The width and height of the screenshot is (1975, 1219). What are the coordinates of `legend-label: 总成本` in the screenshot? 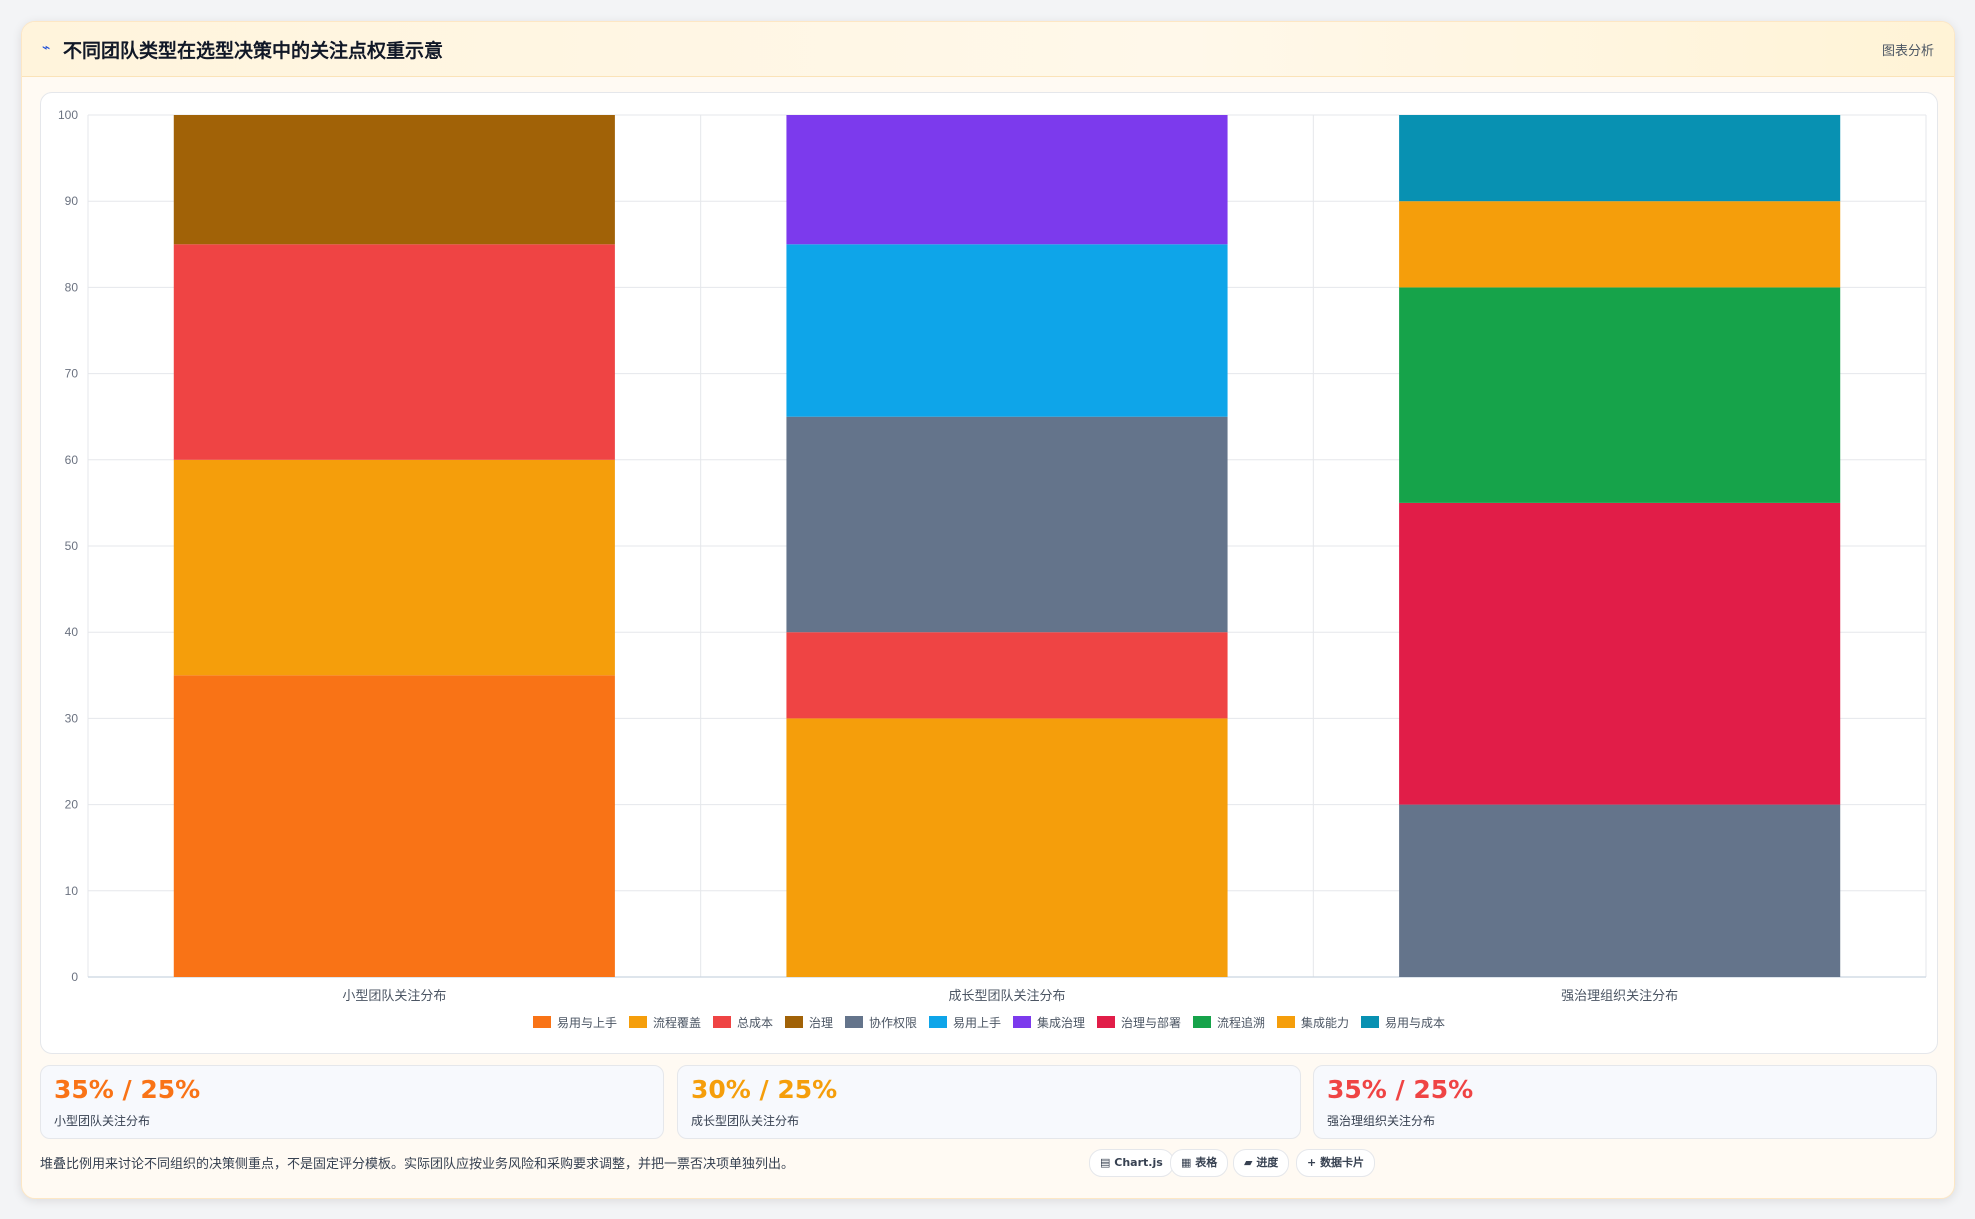 It's located at (755, 1023).